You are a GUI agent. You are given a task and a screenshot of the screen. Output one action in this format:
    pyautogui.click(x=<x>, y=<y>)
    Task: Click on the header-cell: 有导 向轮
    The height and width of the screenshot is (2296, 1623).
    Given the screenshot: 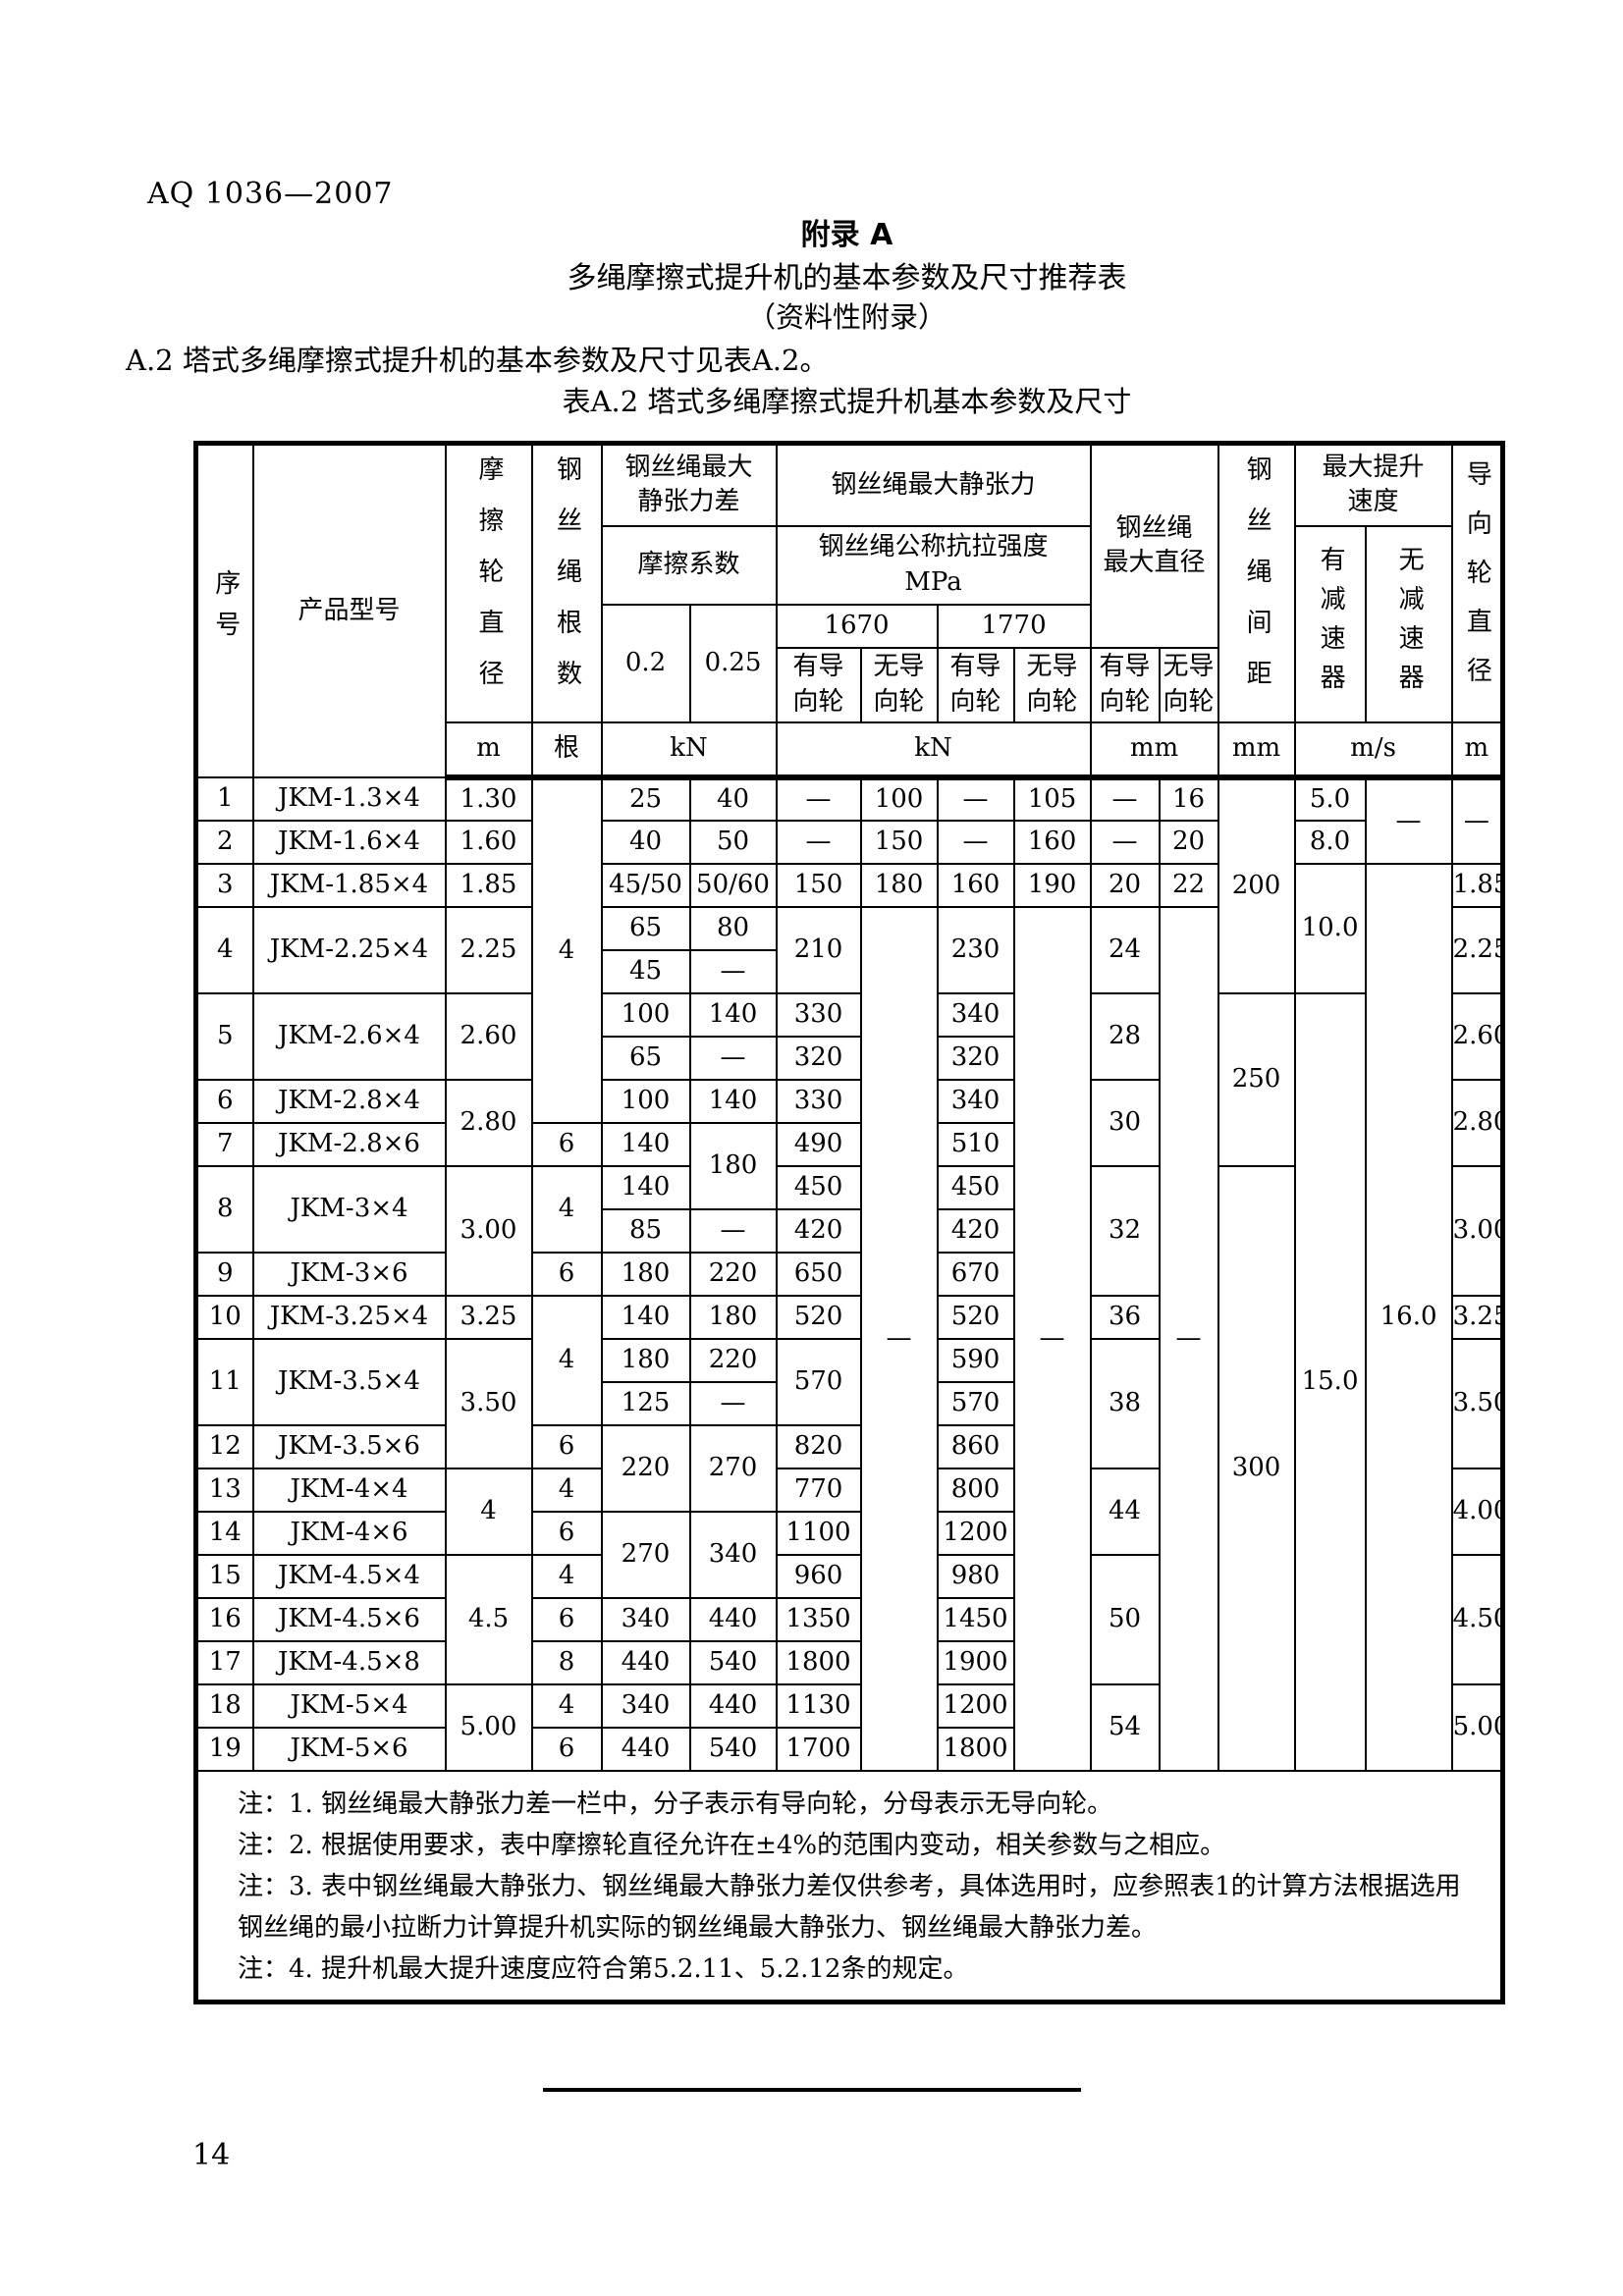 What is the action you would take?
    pyautogui.click(x=818, y=684)
    